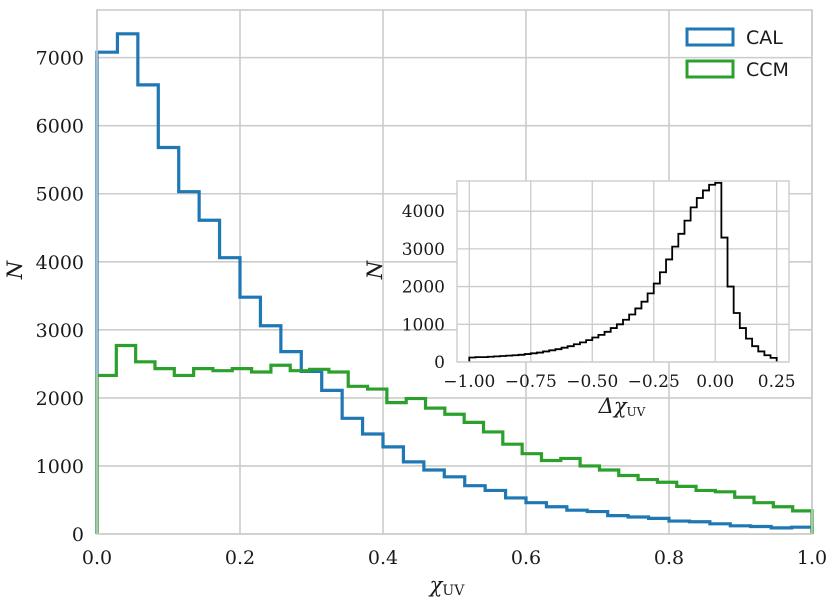  Describe the element at coordinates (423, 212) in the screenshot. I see `inset-y-tick-label: 4000` at that location.